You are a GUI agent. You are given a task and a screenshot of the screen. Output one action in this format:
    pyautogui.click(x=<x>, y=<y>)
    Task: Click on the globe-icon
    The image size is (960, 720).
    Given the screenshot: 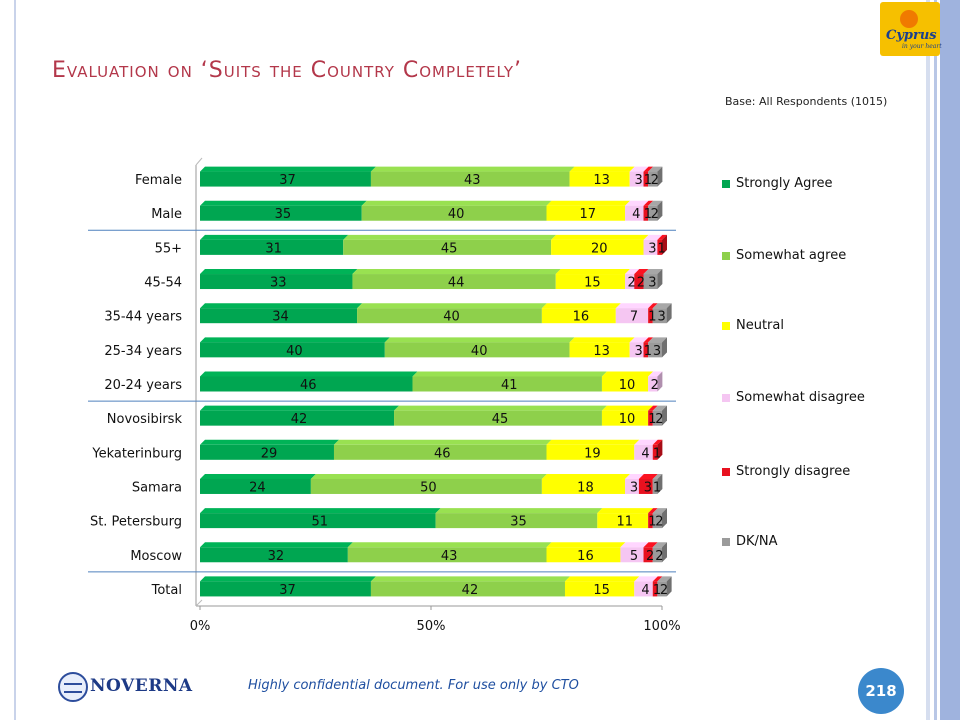 What is the action you would take?
    pyautogui.click(x=73, y=687)
    